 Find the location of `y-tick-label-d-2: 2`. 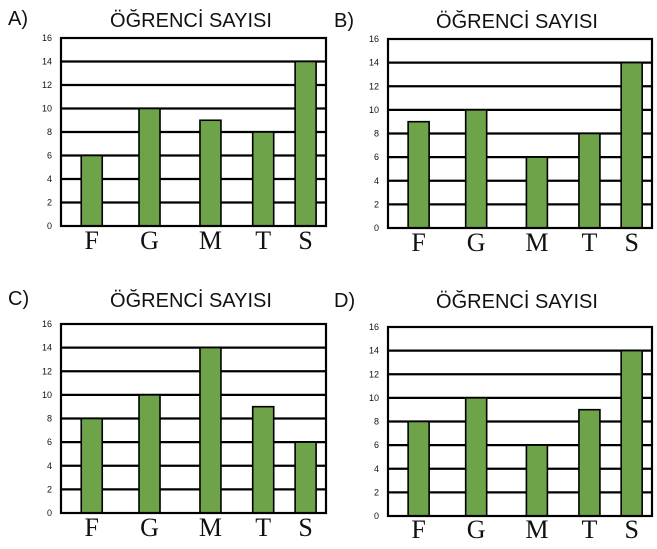

y-tick-label-d-2: 2 is located at coordinates (376, 492).